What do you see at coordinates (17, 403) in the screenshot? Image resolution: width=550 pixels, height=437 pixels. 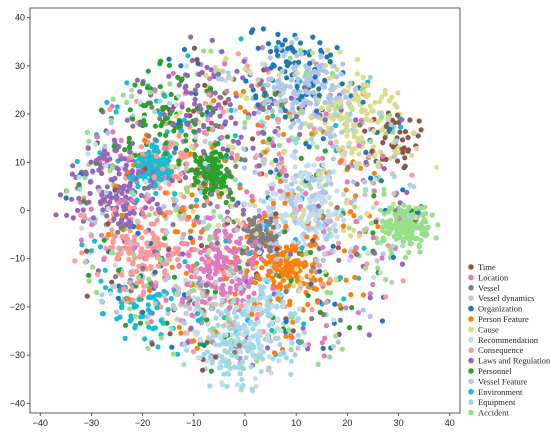 I see `y-tick-label: −40` at bounding box center [17, 403].